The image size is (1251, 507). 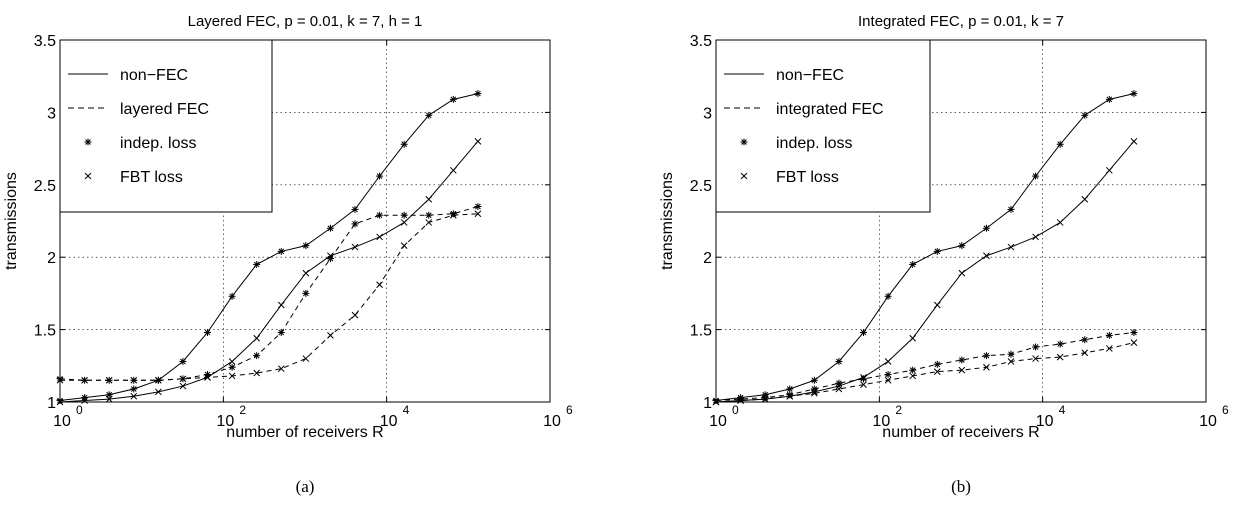 I want to click on series, so click(x=269, y=297).